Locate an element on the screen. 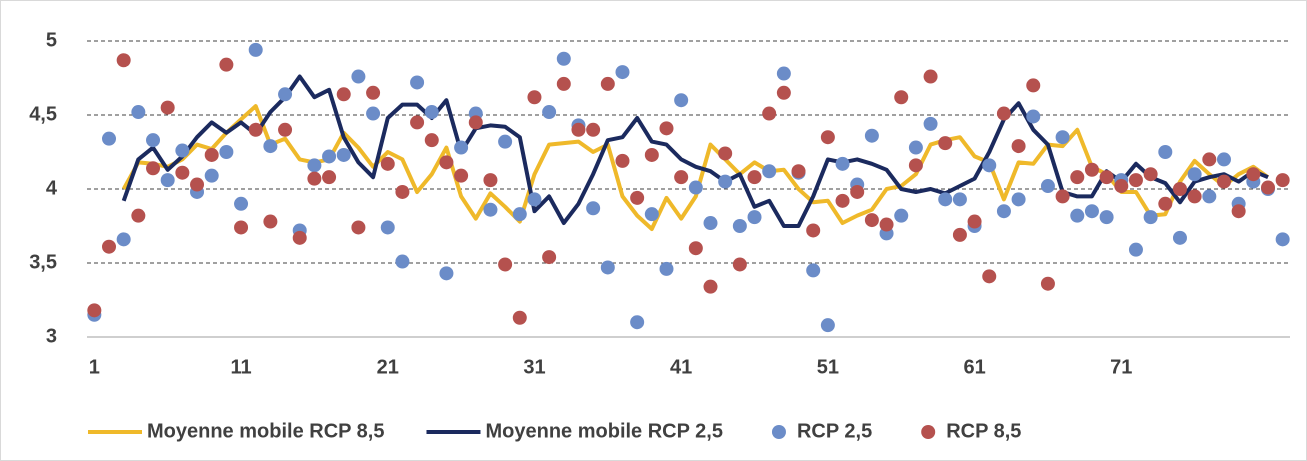 Image resolution: width=1307 pixels, height=461 pixels. x-tick-label: 61 is located at coordinates (974, 367).